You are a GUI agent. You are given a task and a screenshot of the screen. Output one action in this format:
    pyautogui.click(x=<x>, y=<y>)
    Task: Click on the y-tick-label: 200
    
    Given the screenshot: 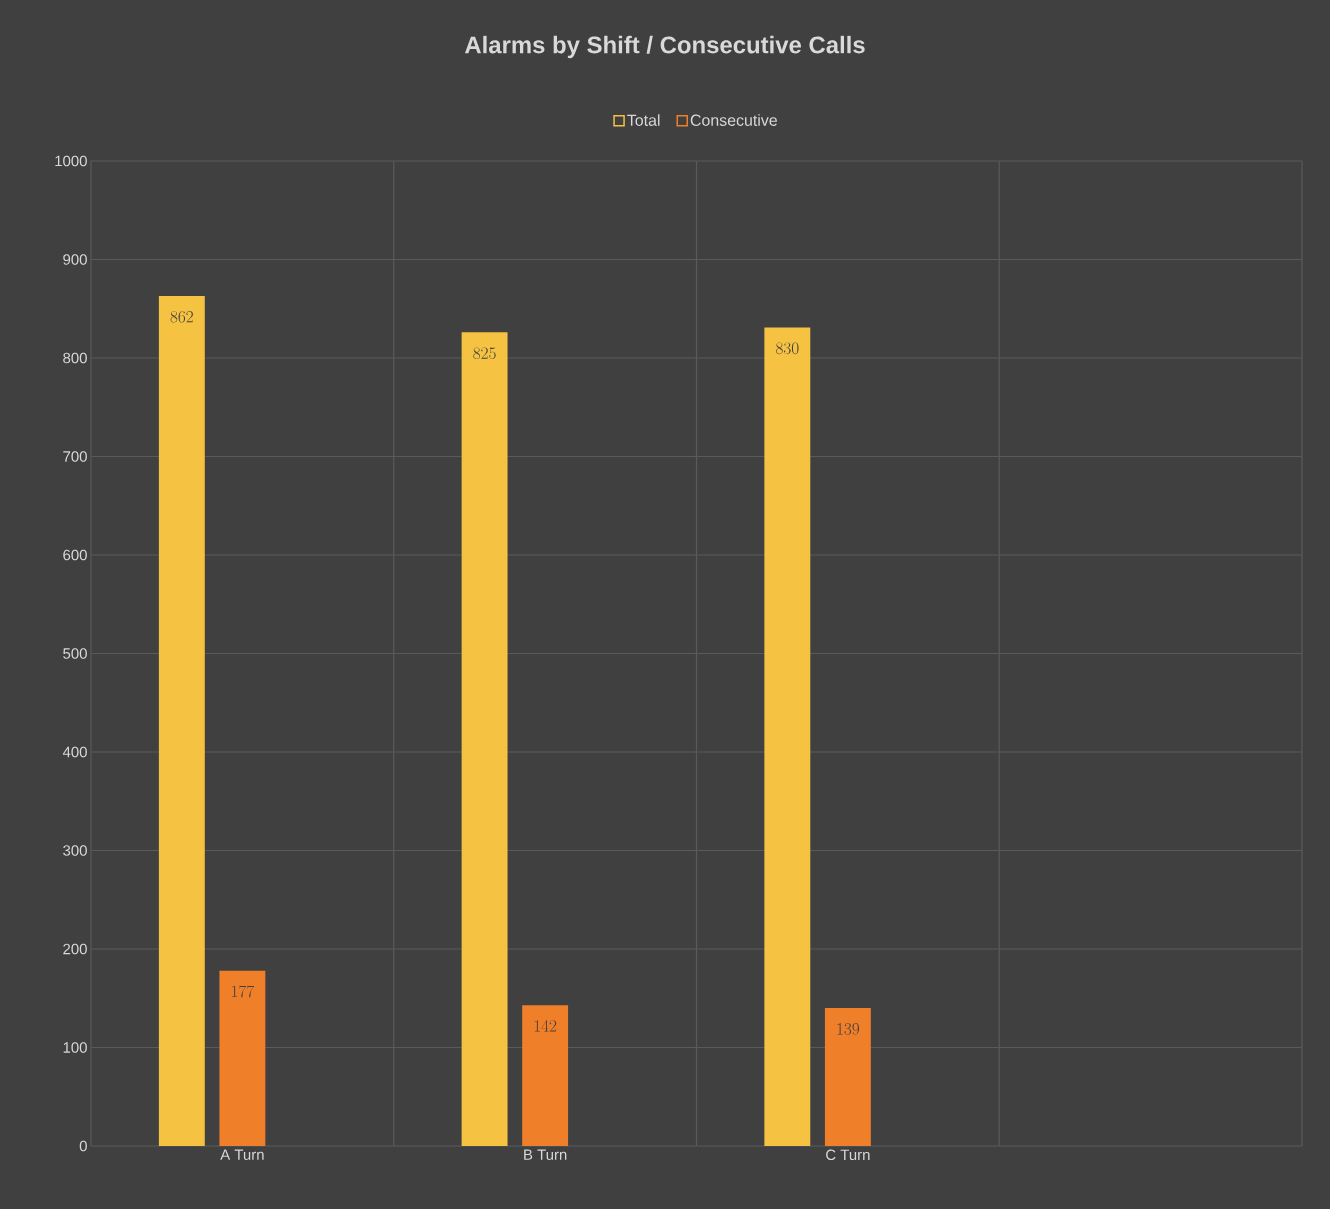 What is the action you would take?
    pyautogui.click(x=75, y=949)
    